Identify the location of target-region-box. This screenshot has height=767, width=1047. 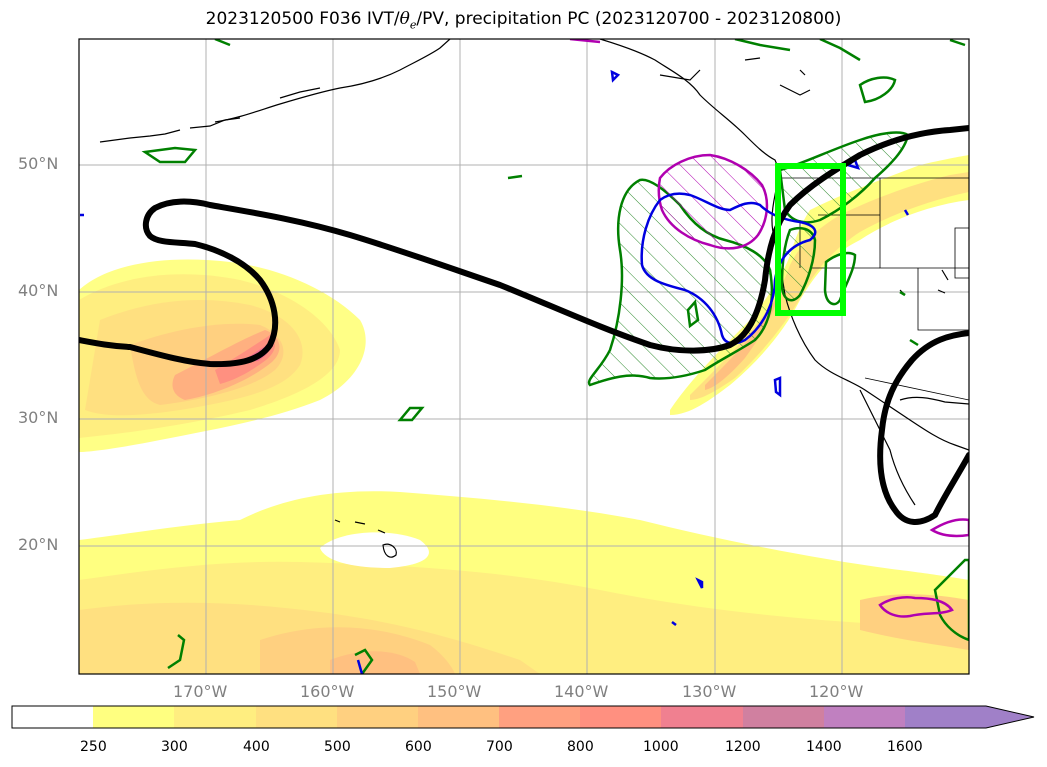
(810, 239).